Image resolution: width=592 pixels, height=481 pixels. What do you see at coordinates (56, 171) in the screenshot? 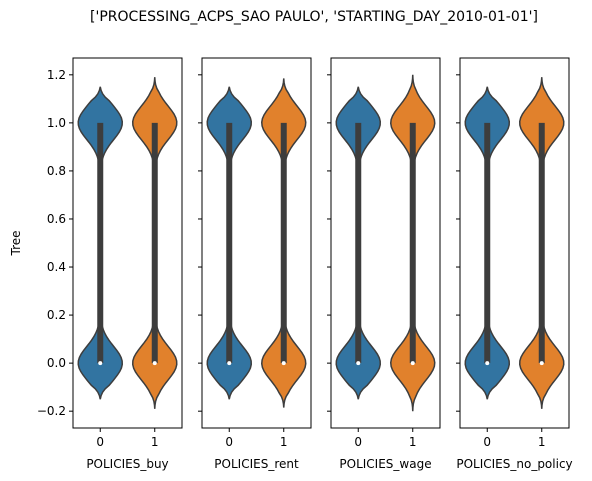
I see `y-tick-label: 0.8` at bounding box center [56, 171].